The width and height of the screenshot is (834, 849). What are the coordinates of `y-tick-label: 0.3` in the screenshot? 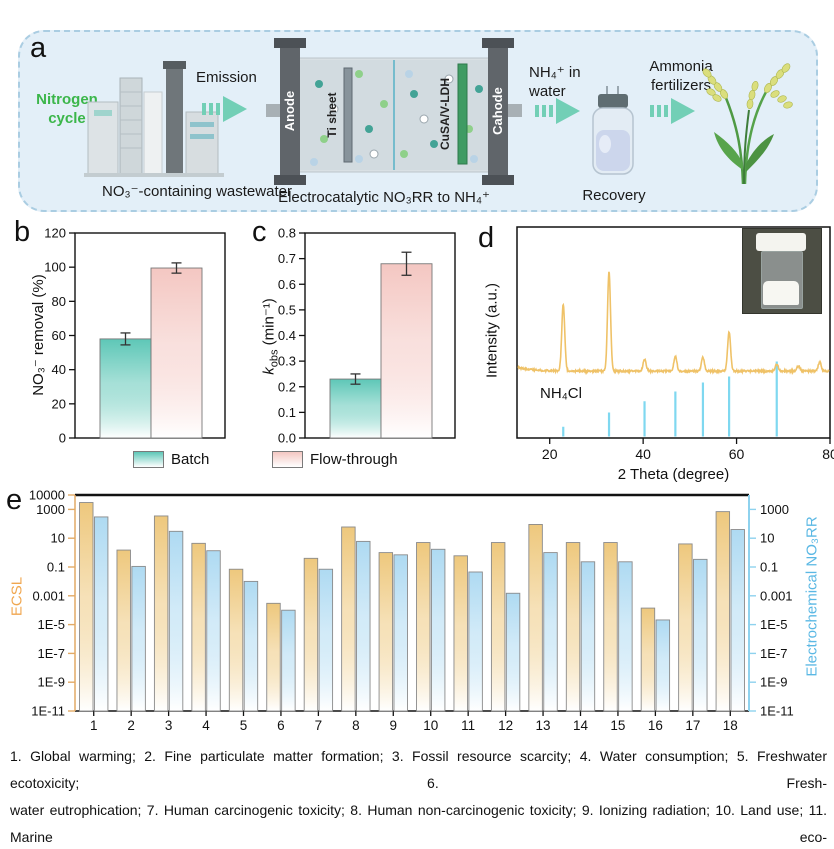 It's located at (287, 361).